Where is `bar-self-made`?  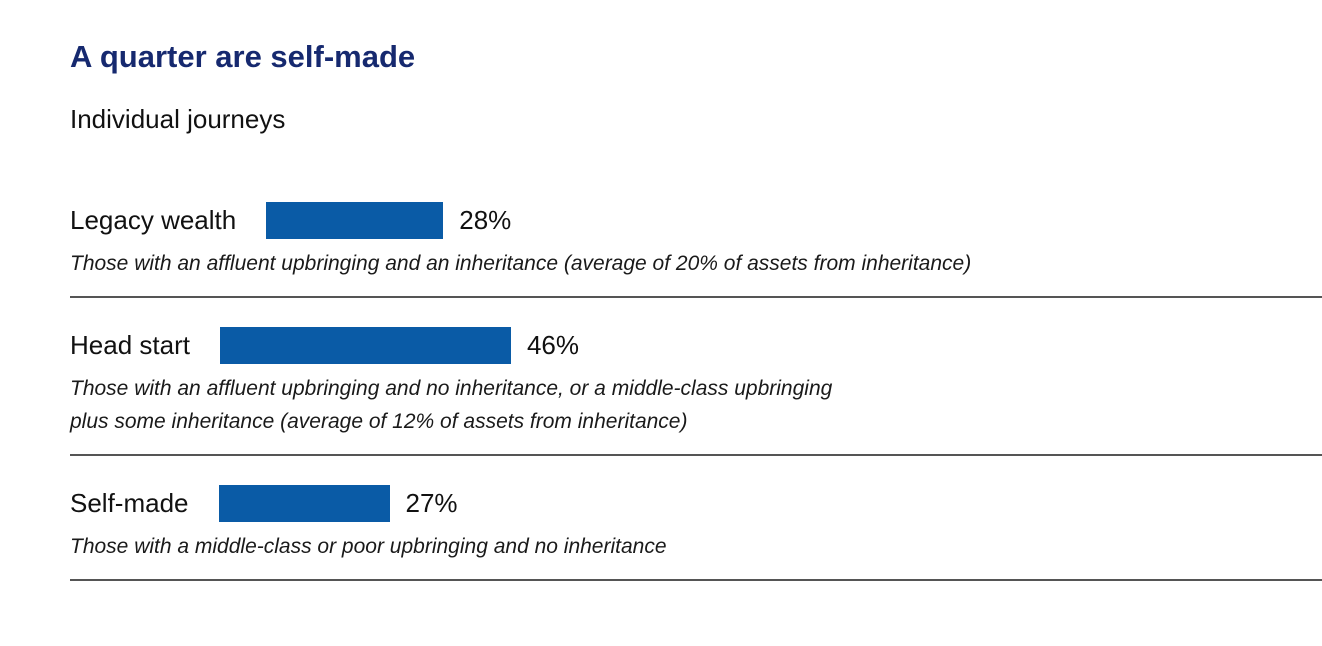 bar-self-made is located at coordinates (304, 503).